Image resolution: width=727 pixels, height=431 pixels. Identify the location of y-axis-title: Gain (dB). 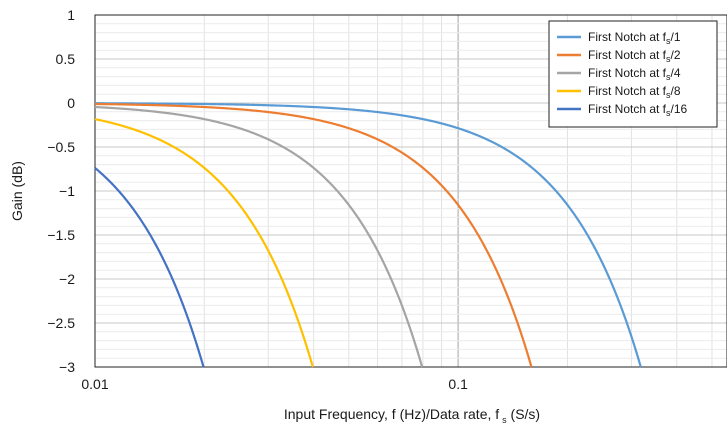
(17, 191).